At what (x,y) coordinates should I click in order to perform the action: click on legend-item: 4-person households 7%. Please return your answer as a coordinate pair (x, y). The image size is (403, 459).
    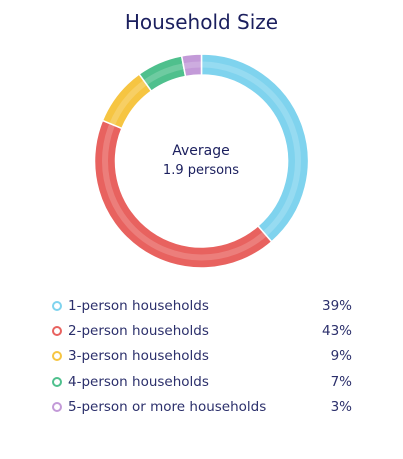
    Looking at the image, I should click on (202, 381).